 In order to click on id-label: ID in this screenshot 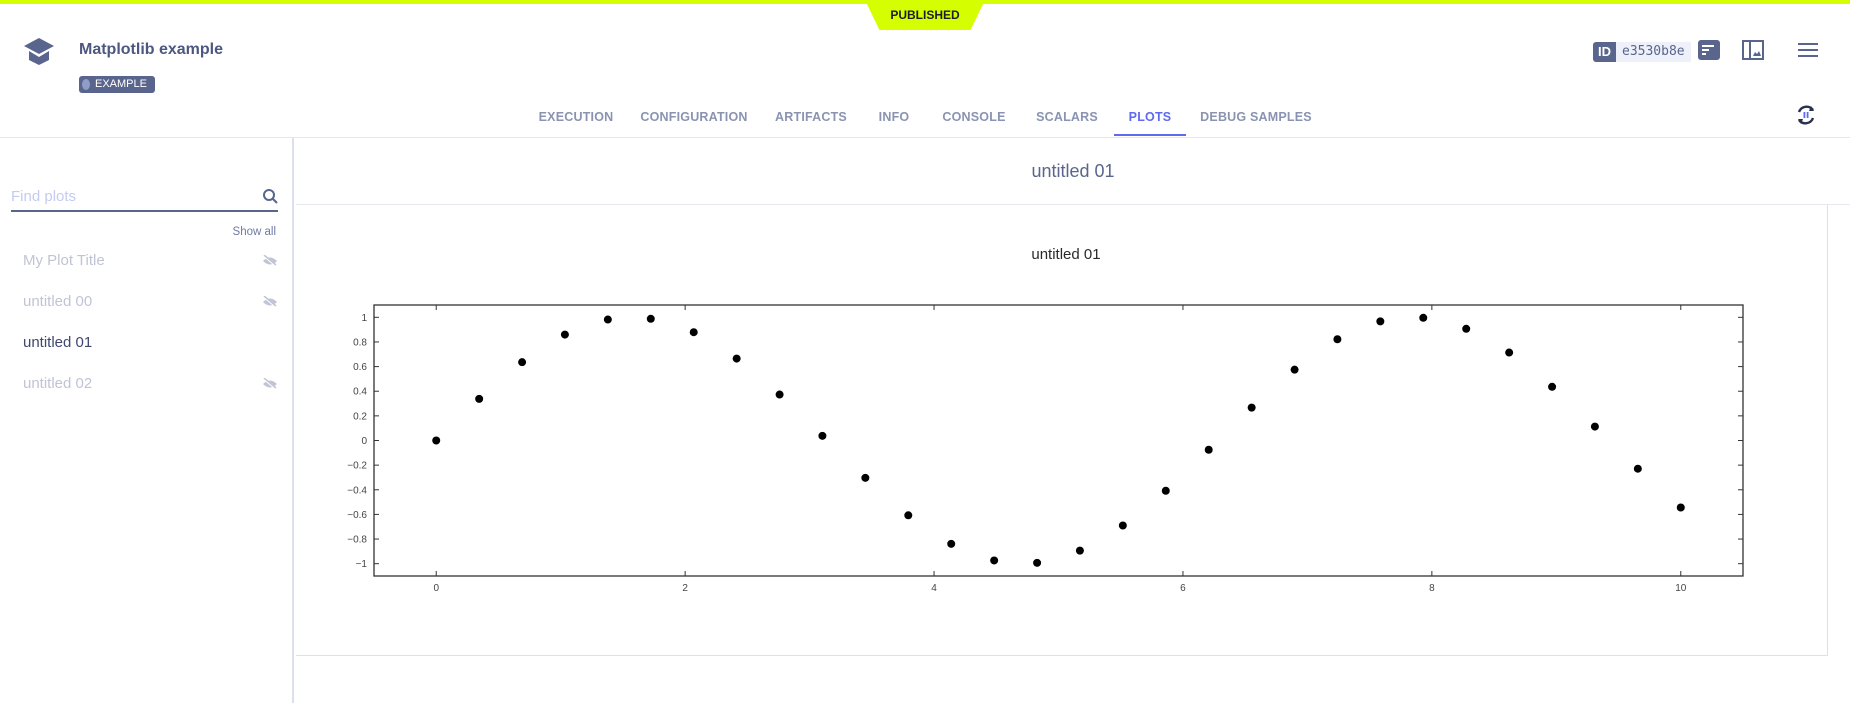, I will do `click(1604, 52)`.